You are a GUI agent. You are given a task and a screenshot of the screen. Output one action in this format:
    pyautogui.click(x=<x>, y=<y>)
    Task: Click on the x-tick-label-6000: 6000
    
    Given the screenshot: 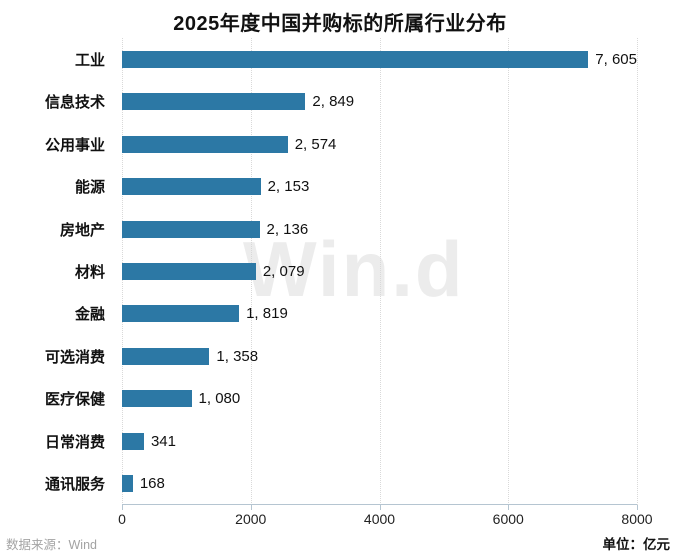 What is the action you would take?
    pyautogui.click(x=508, y=519)
    